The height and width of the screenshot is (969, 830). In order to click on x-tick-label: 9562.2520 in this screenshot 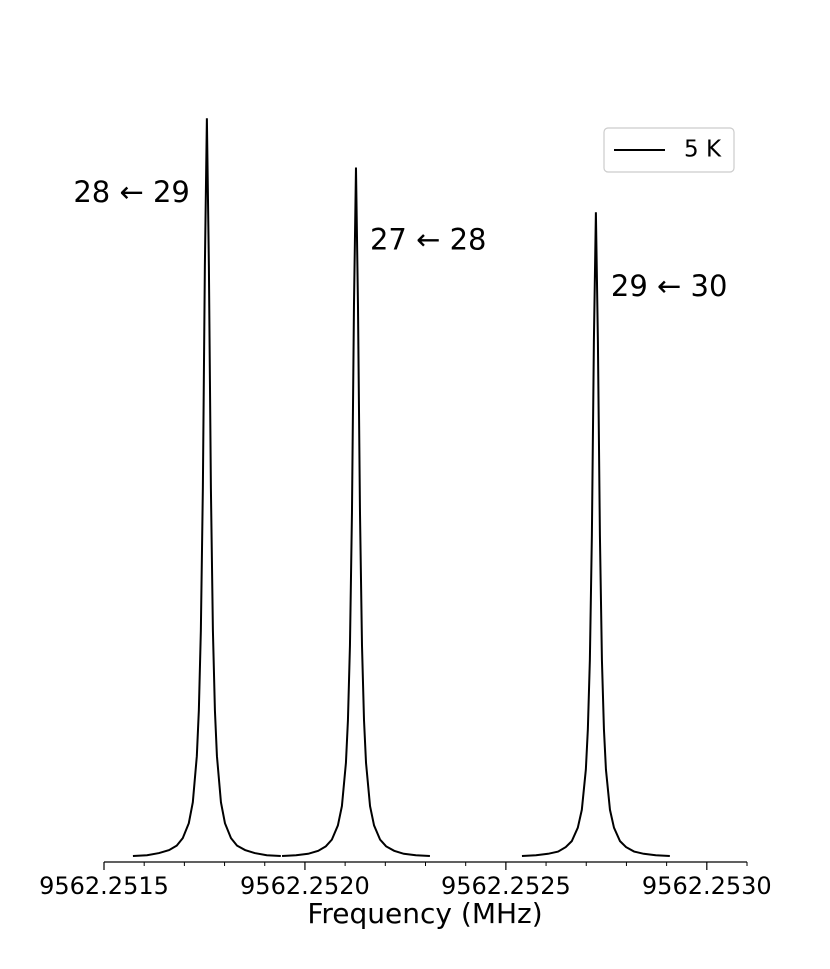, I will do `click(305, 886)`.